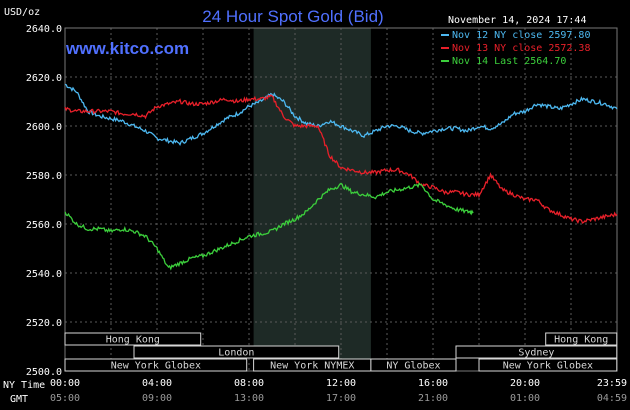  Describe the element at coordinates (44, 78) in the screenshot. I see `y-tick-label: 2620.0` at that location.